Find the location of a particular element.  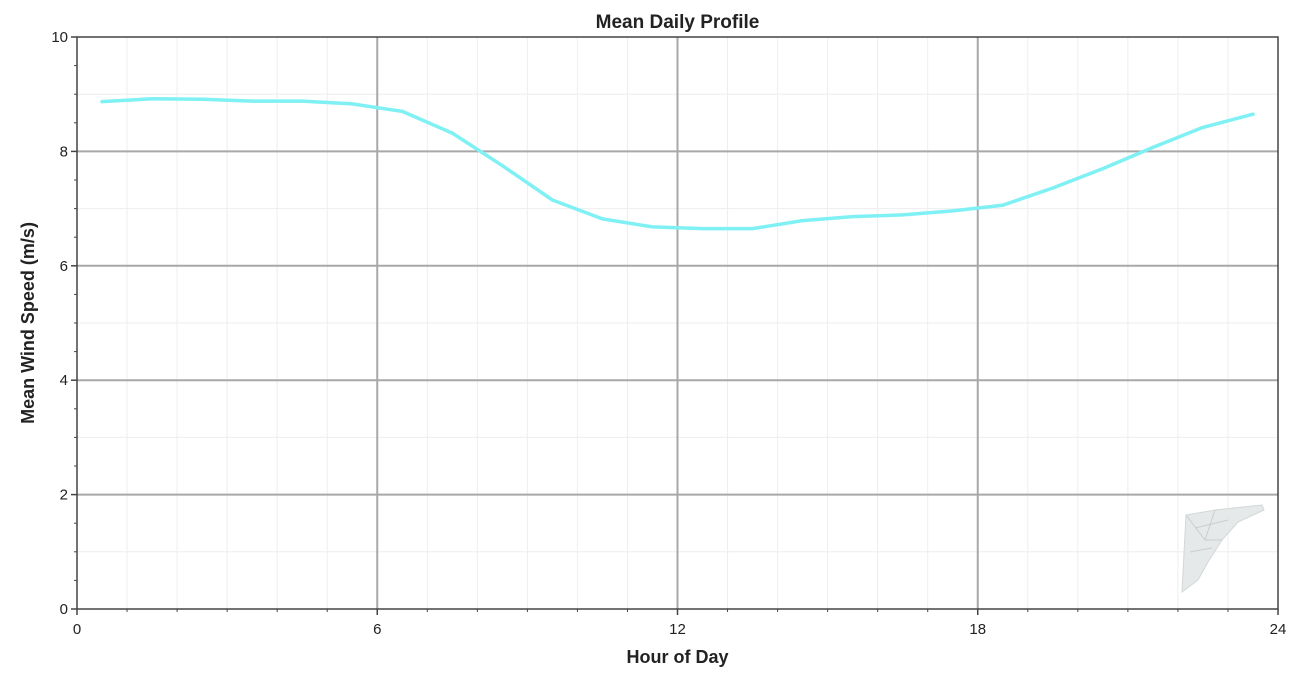

x-tick-label: 0 is located at coordinates (77, 629).